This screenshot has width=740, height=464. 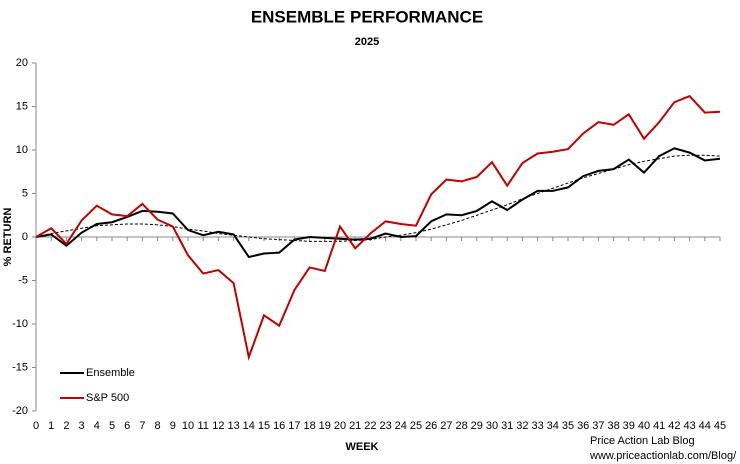 I want to click on y-tick-label: -20, so click(x=20, y=411).